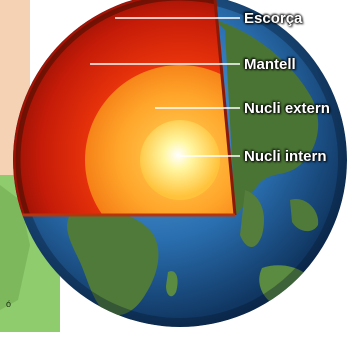 The height and width of the screenshot is (337, 349). I want to click on background-shape, so click(15, 247).